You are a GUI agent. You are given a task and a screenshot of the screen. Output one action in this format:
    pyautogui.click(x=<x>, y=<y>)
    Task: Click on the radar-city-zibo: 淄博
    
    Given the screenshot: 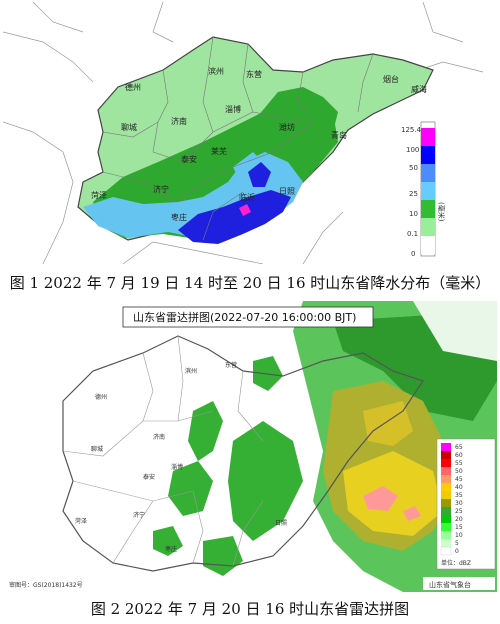 What is the action you would take?
    pyautogui.click(x=177, y=467)
    